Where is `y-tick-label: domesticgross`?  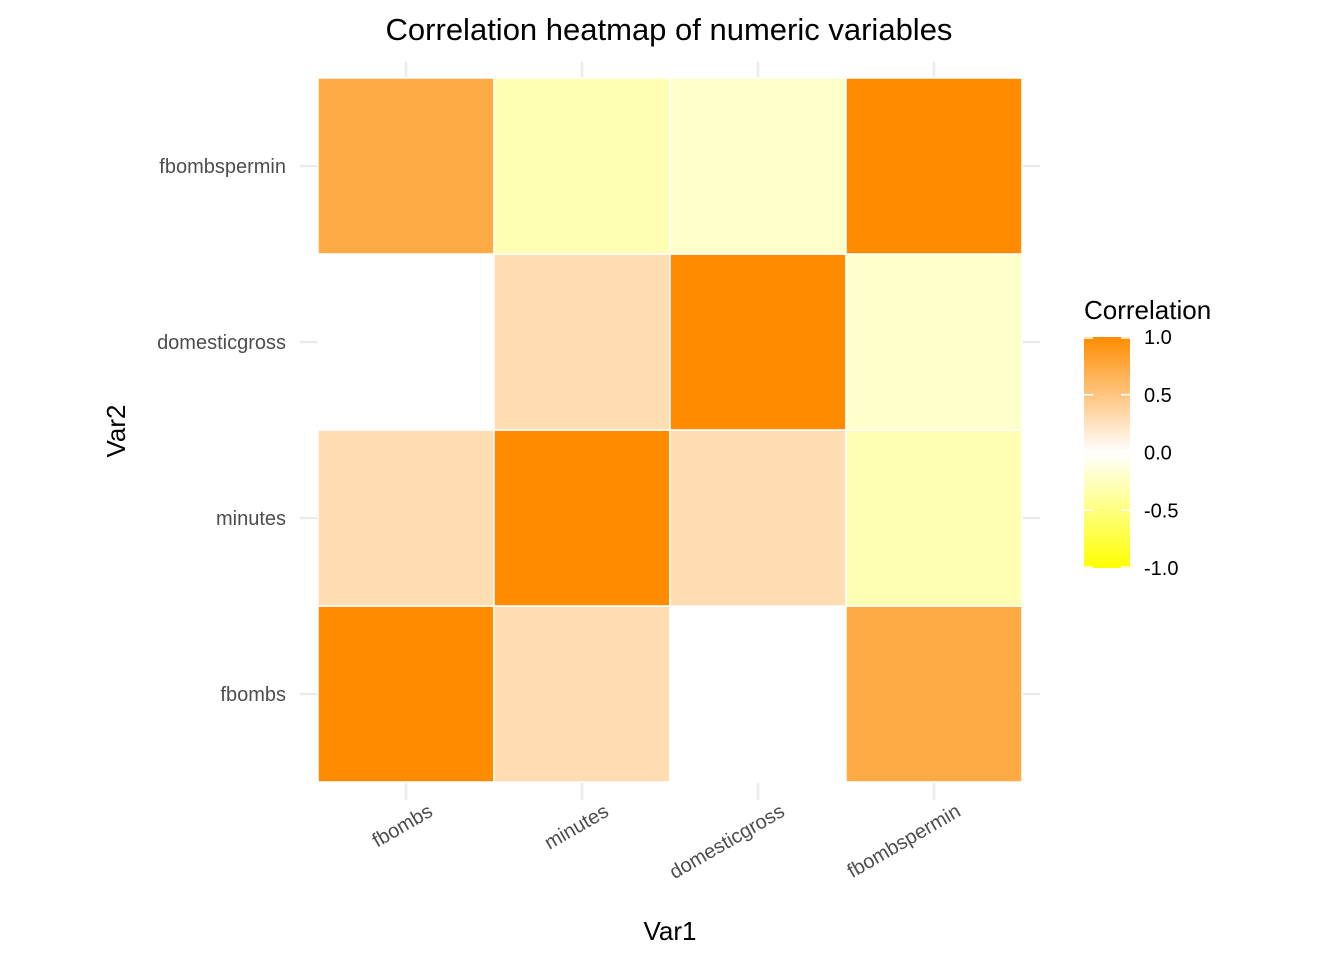 y-tick-label: domesticgross is located at coordinates (221, 343).